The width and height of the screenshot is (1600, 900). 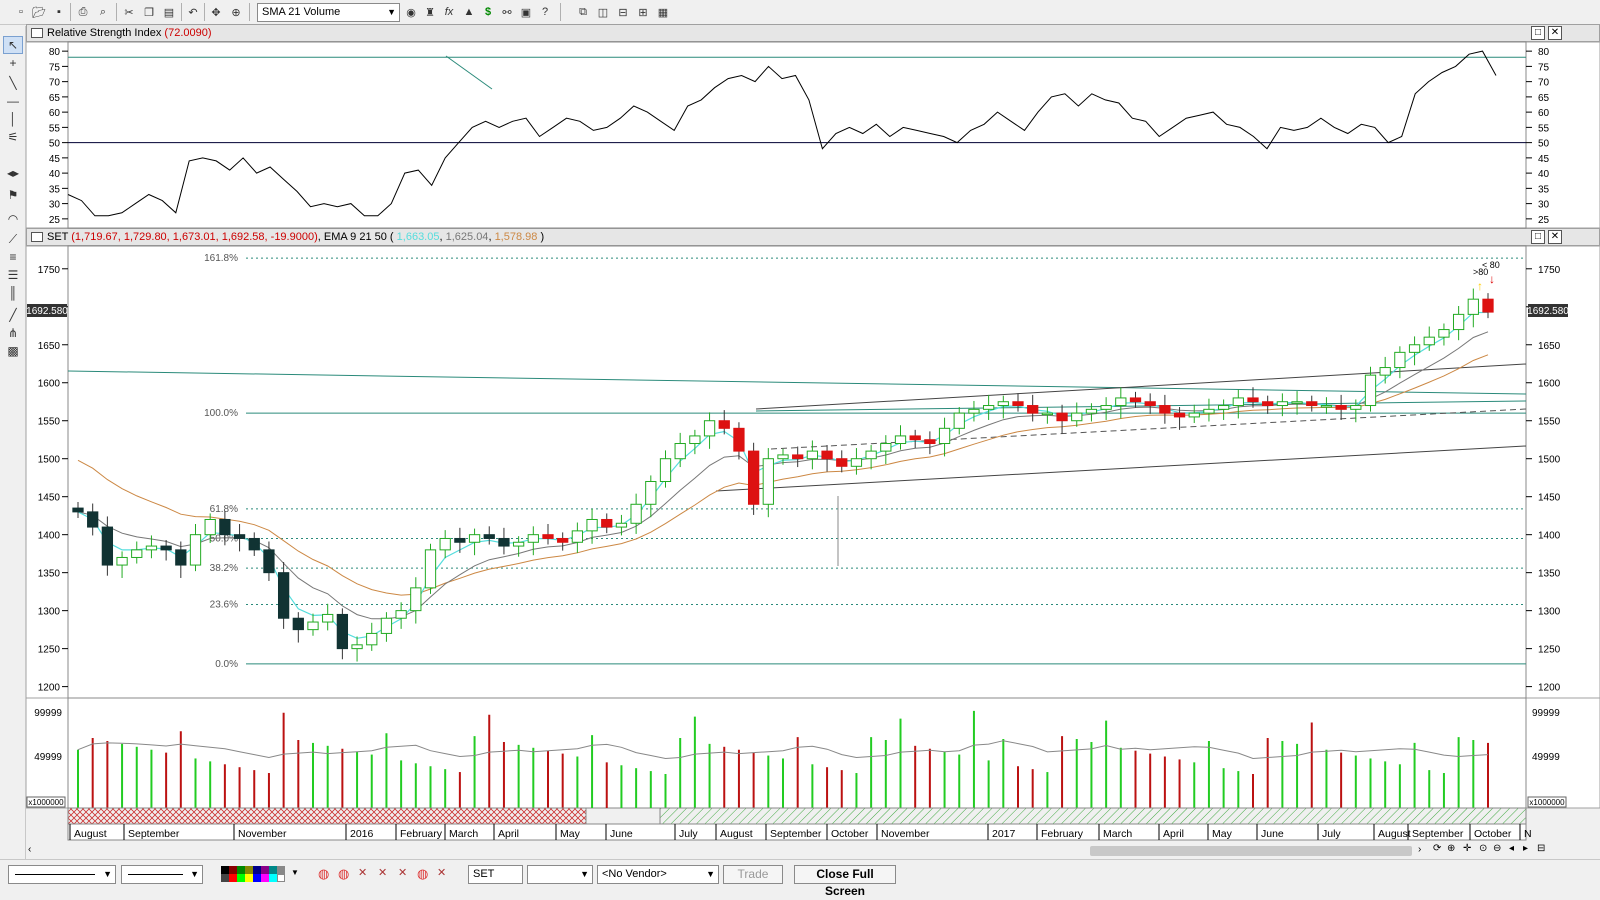 I want to click on zoom-out-icon: ⊖, so click(x=1497, y=848).